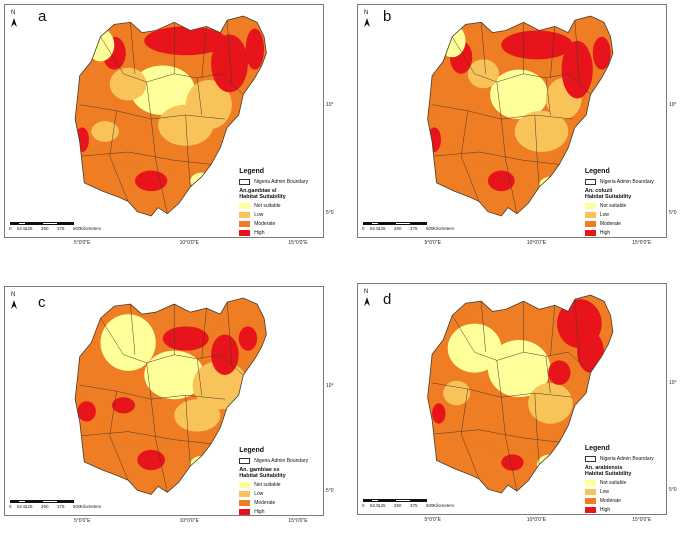 The image size is (685, 537). I want to click on legend-class-label: Moderate, so click(610, 223).